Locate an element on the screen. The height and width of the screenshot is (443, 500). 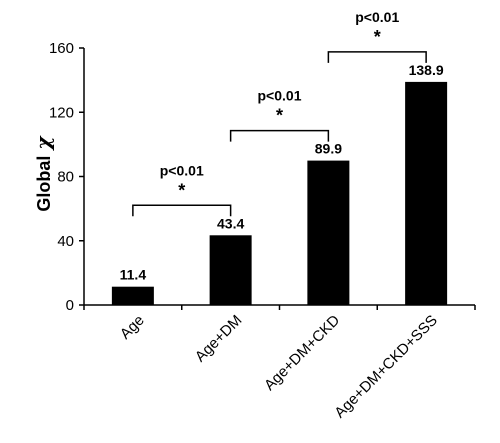
y-tick-label: 80 is located at coordinates (65, 177).